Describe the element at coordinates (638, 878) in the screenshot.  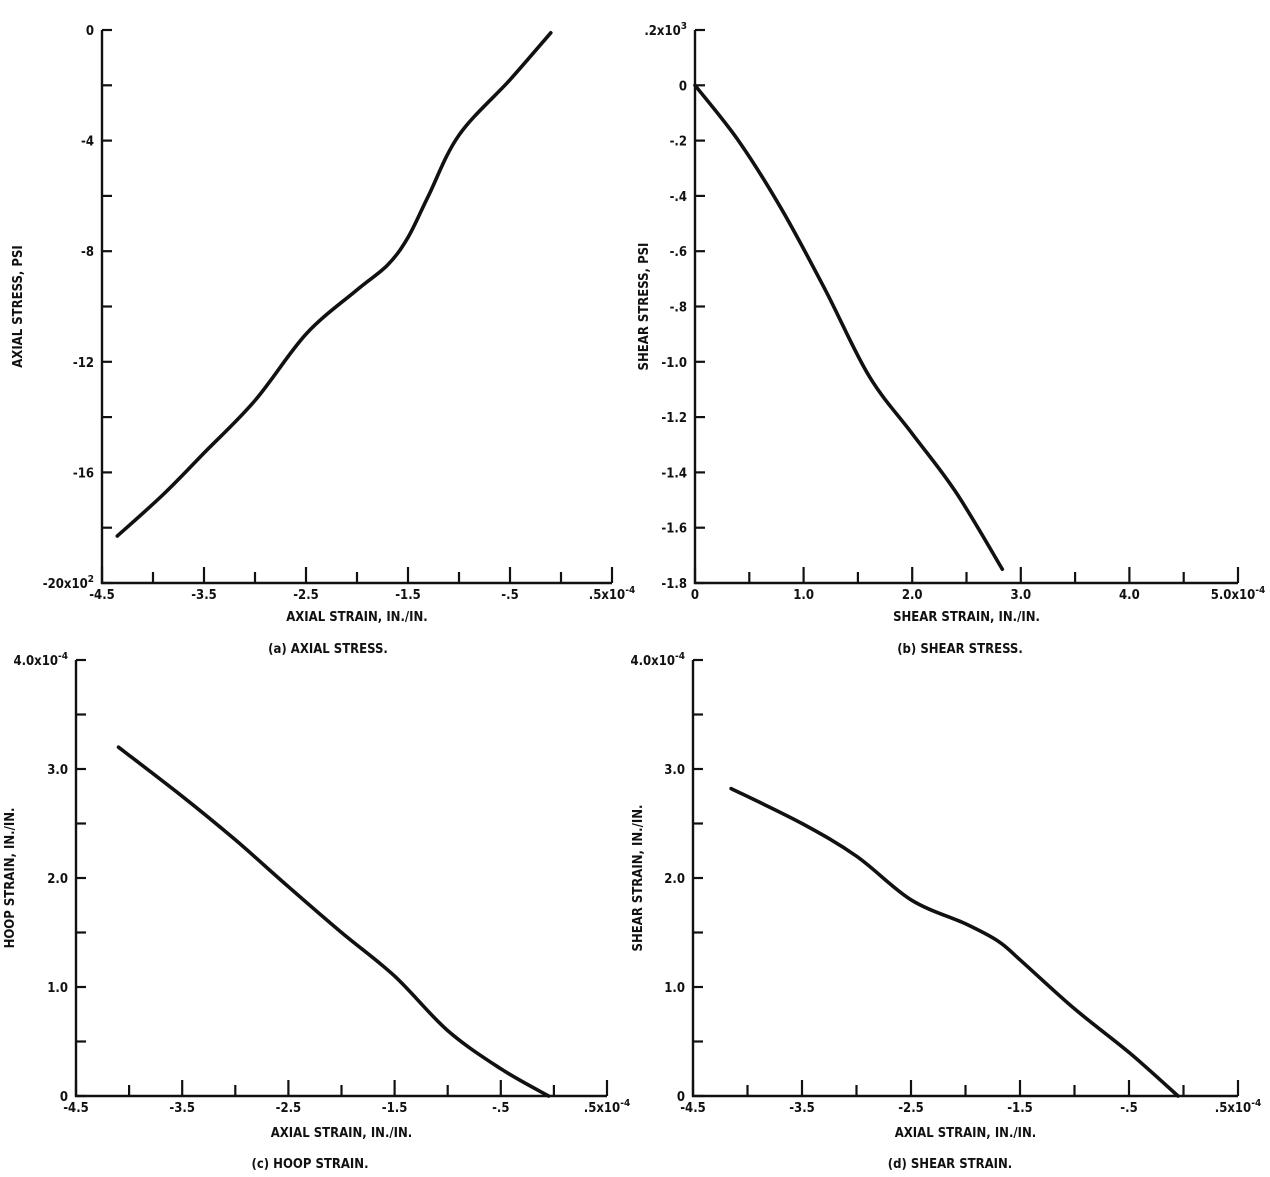
I see `y-axis-label: SHEAR STRAIN, IN./IN.` at that location.